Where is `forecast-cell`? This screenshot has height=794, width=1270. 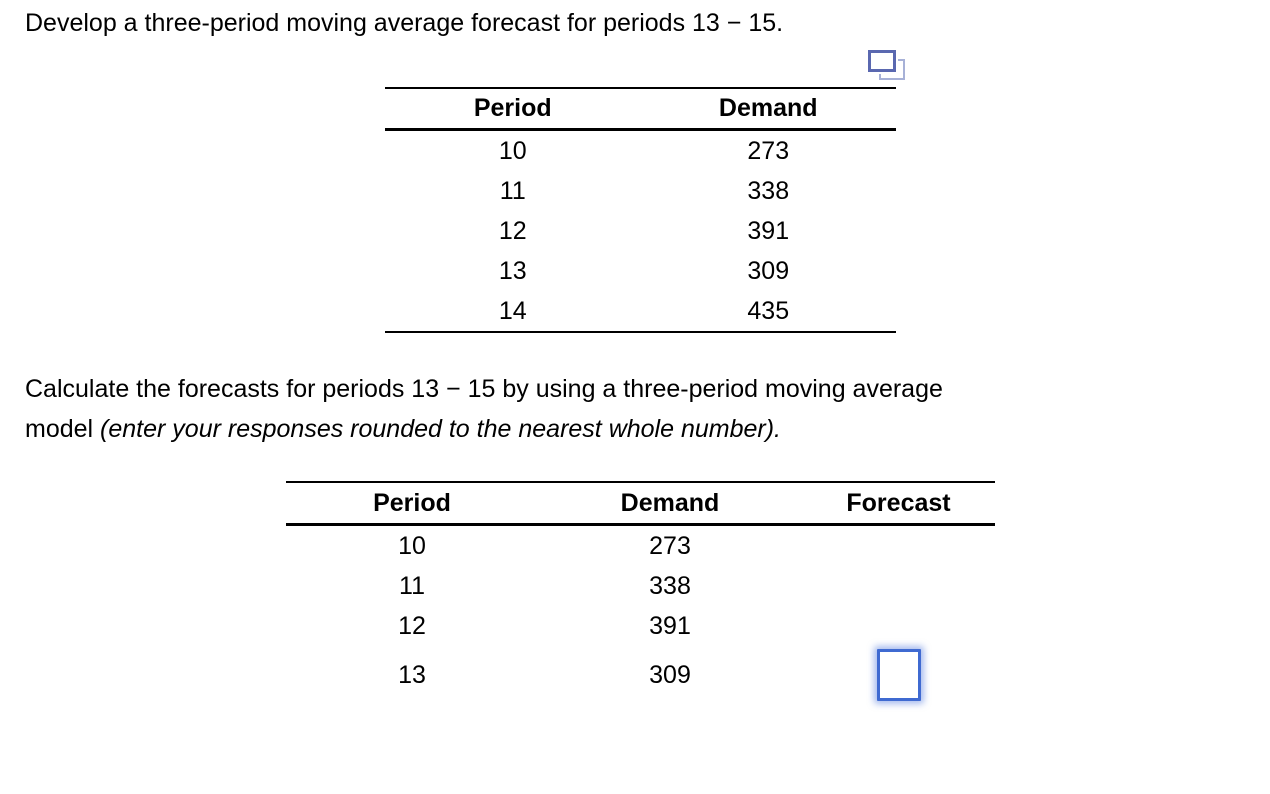 forecast-cell is located at coordinates (898, 675).